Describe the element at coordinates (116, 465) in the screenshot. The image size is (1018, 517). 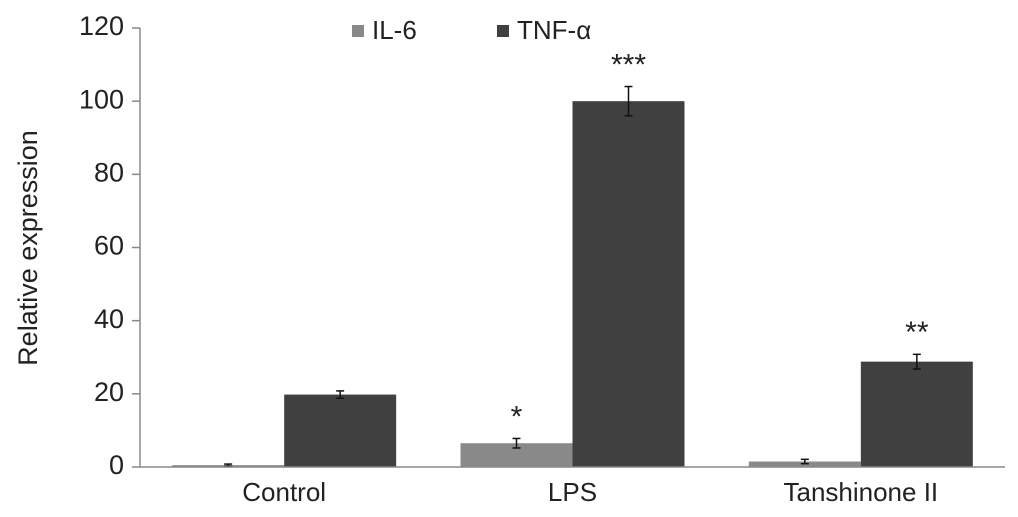
I see `y-tick-label: 0` at that location.